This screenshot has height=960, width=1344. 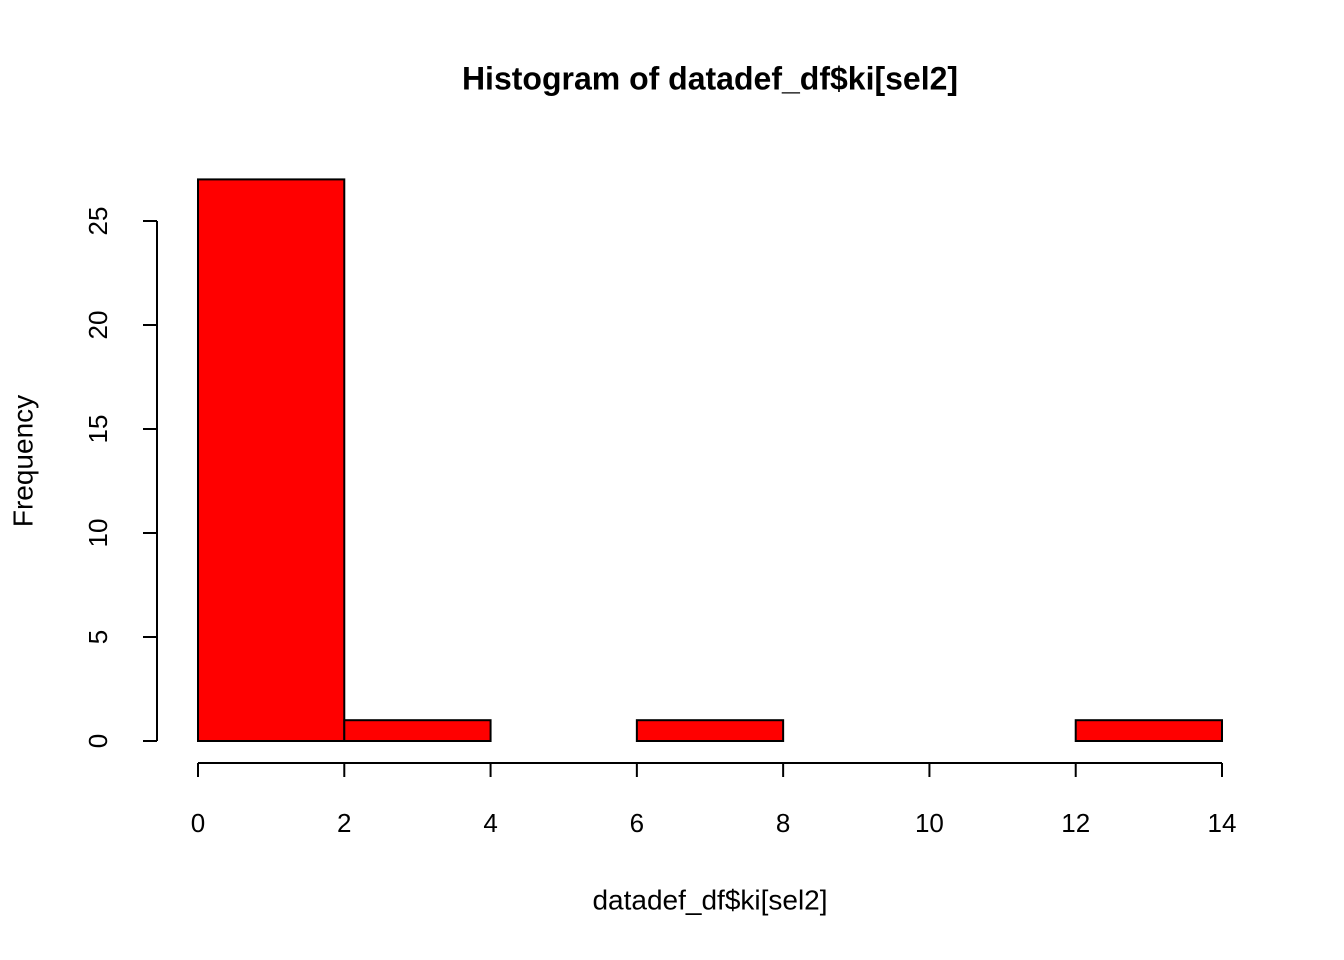 I want to click on x-tick-label: 12, so click(x=1075, y=823).